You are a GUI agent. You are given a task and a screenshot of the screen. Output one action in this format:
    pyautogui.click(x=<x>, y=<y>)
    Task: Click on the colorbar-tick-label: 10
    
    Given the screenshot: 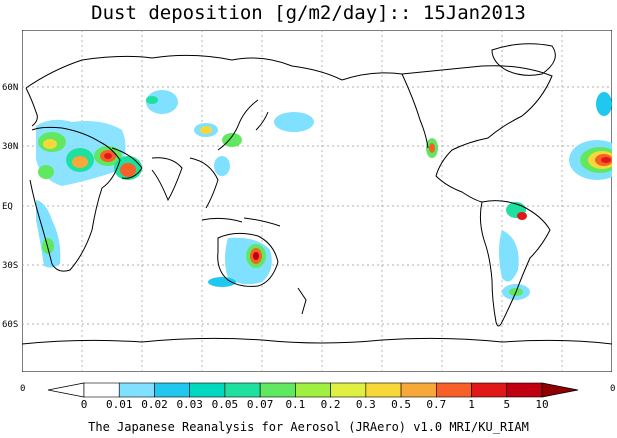 What is the action you would take?
    pyautogui.click(x=542, y=404)
    